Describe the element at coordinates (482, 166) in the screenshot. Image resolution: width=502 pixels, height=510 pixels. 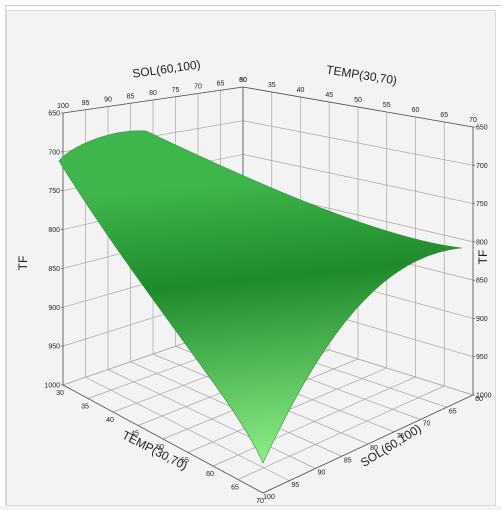
I see `tick-label-tf-right: 700` at that location.